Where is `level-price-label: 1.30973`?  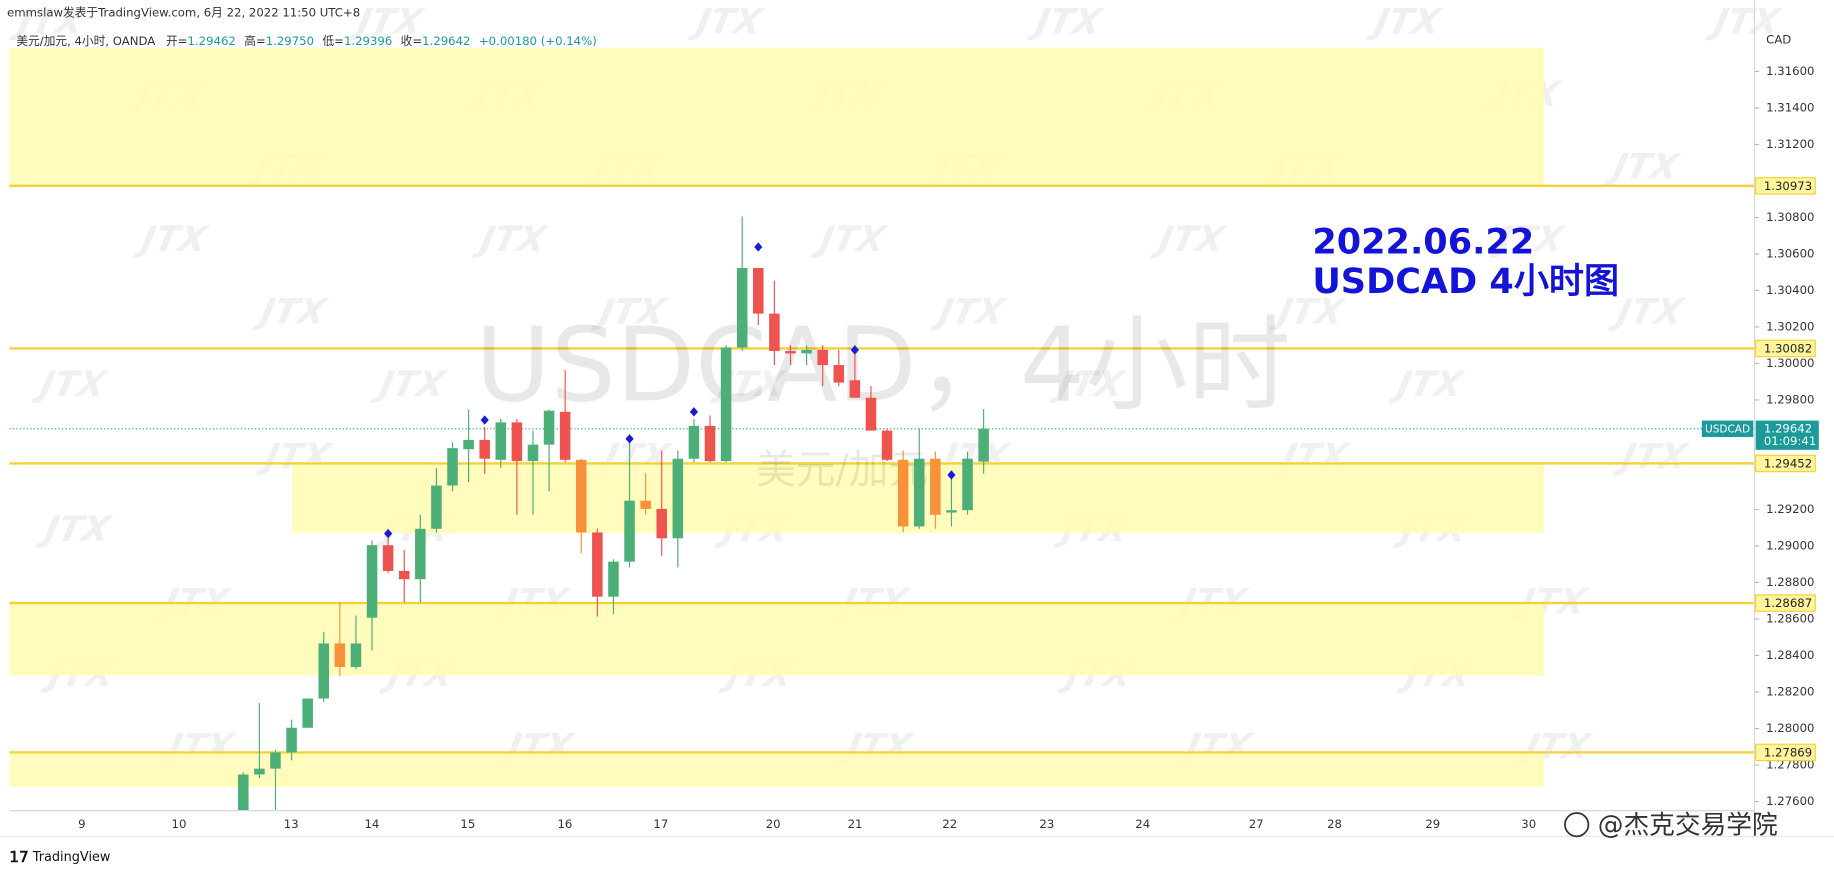
level-price-label: 1.30973 is located at coordinates (1788, 186).